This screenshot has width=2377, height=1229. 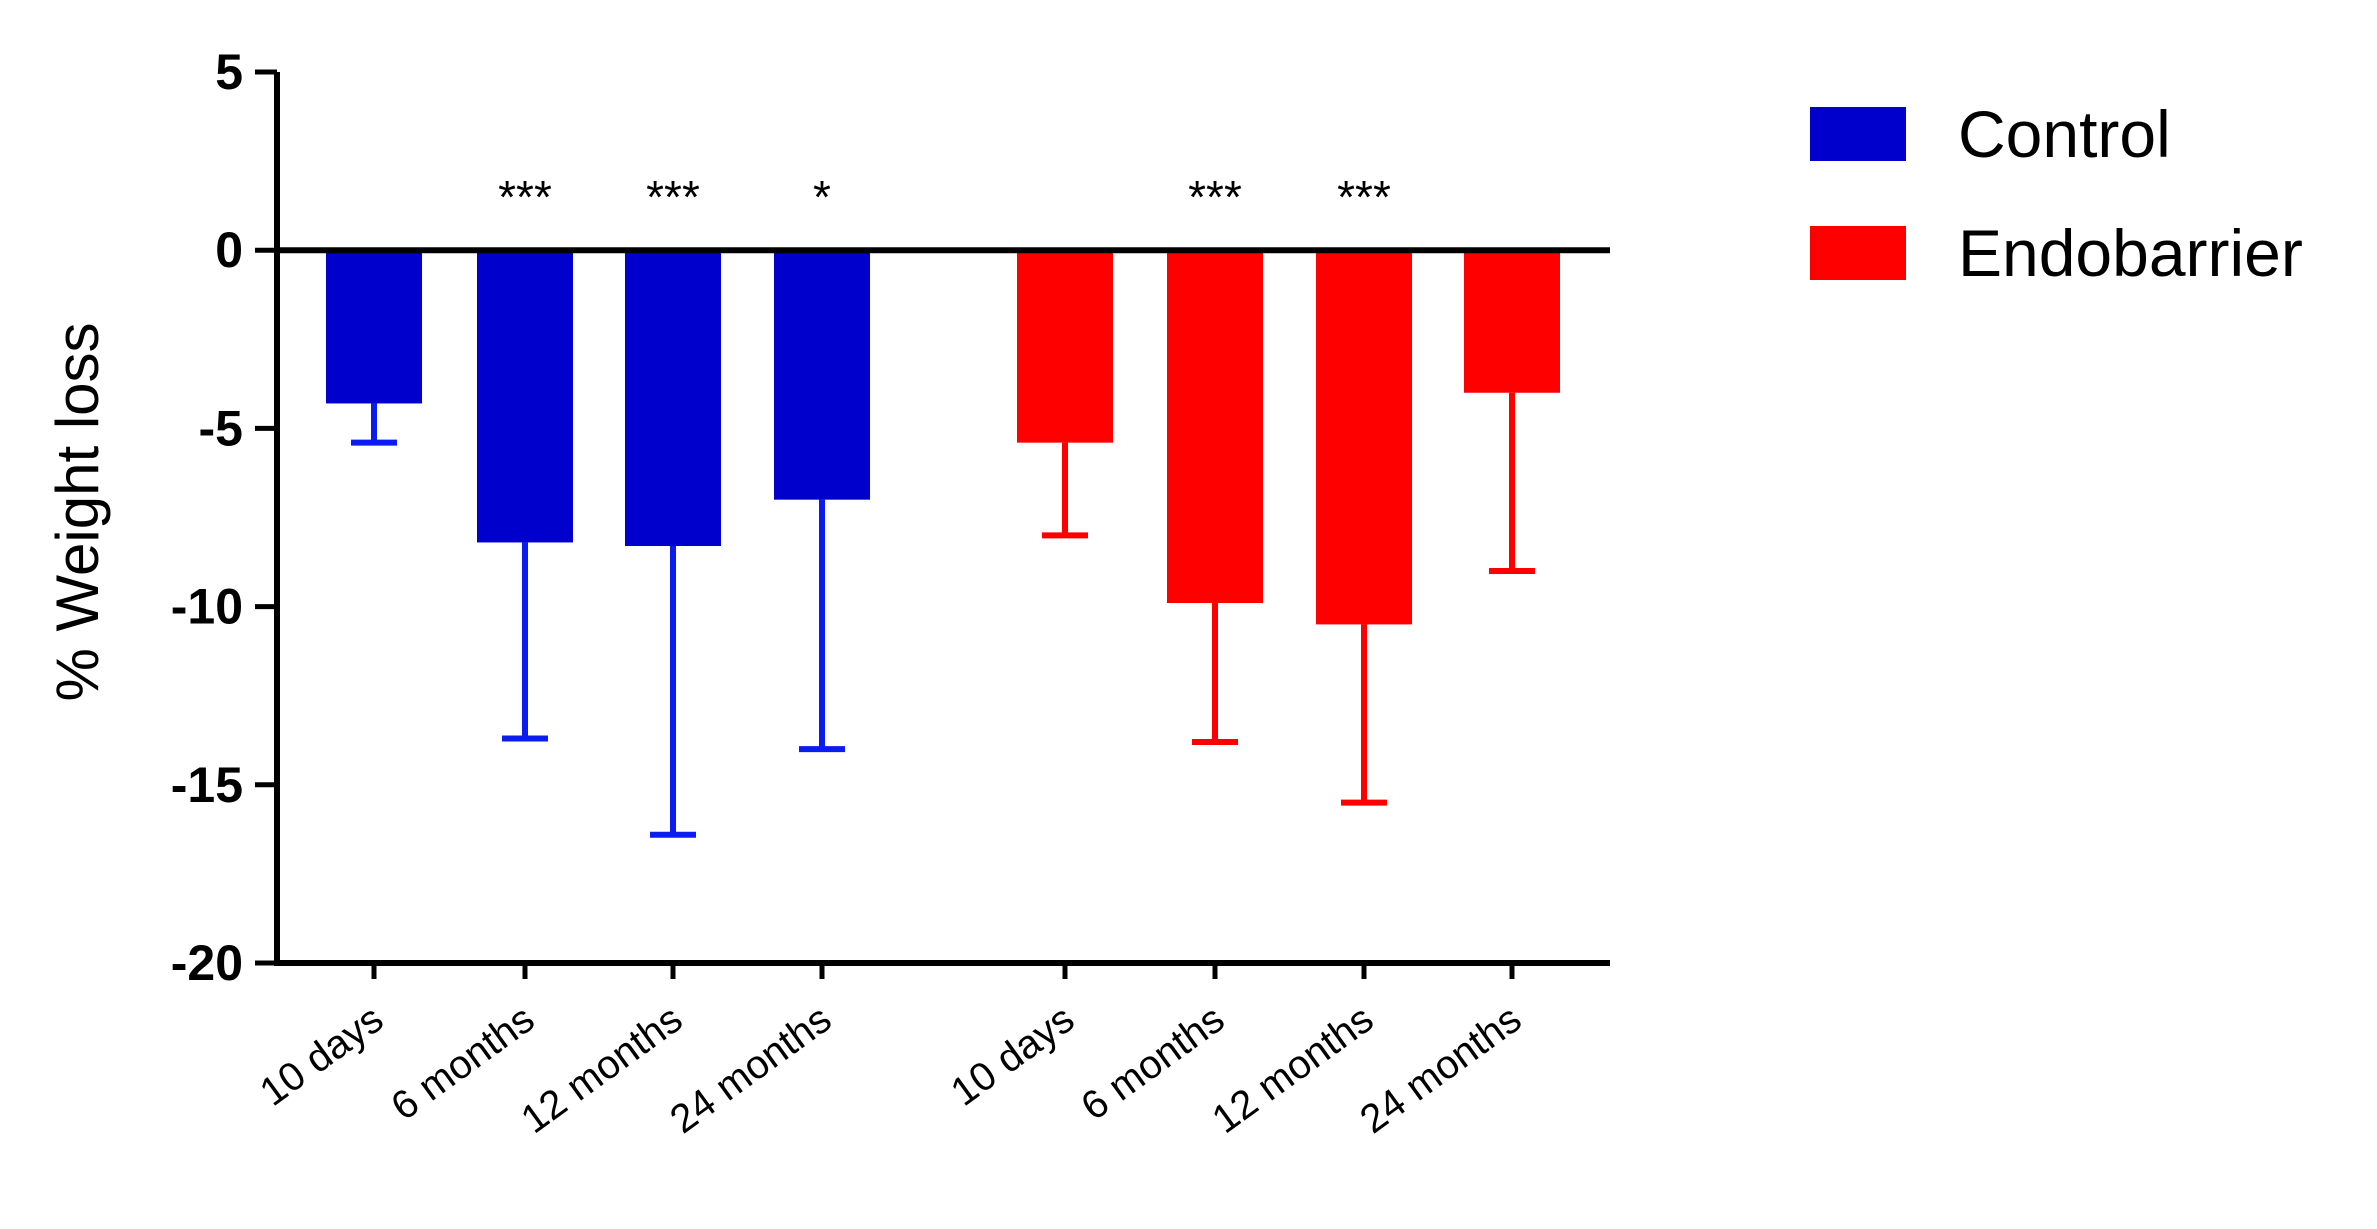 I want to click on category-label-1-2: 12 months, so click(x=1292, y=1069).